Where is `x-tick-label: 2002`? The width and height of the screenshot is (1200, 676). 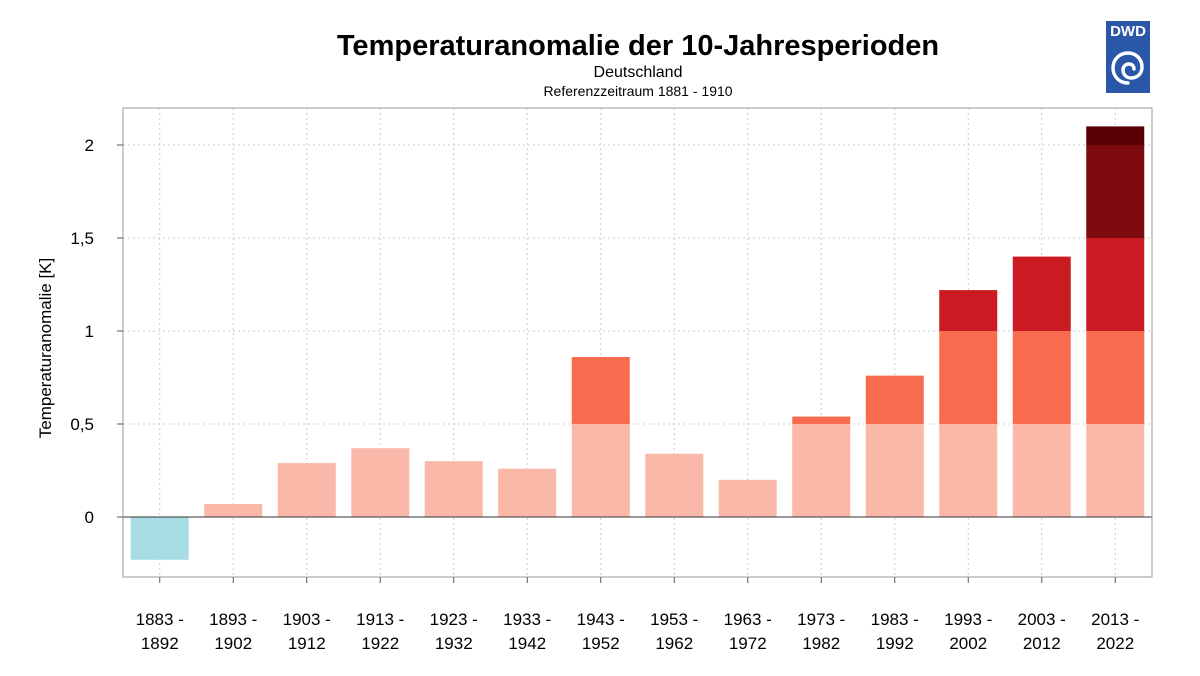 x-tick-label: 2002 is located at coordinates (968, 643).